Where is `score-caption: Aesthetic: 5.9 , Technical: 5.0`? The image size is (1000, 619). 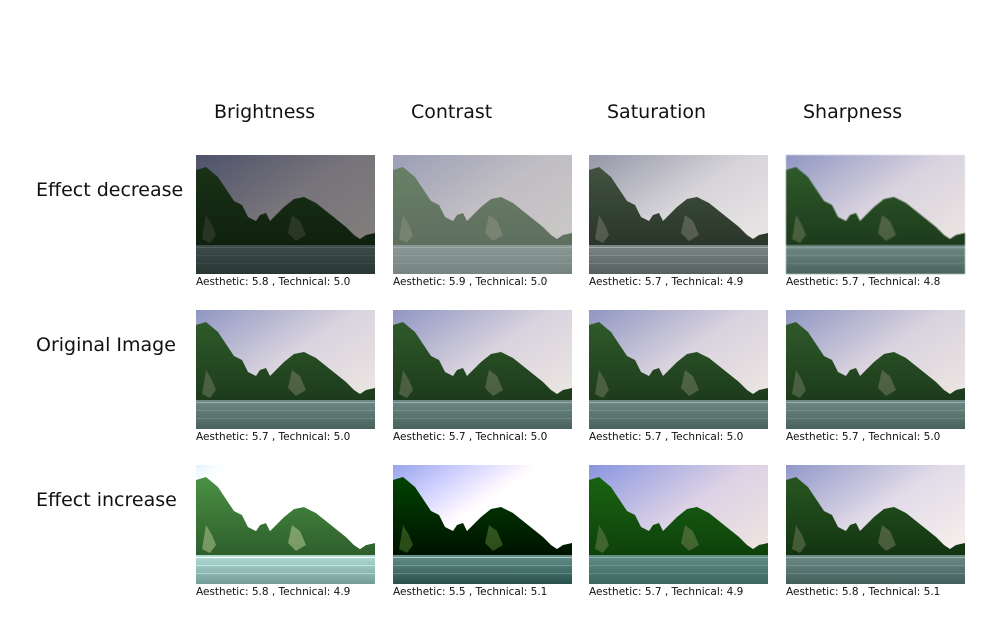
score-caption: Aesthetic: 5.9 , Technical: 5.0 is located at coordinates (470, 282).